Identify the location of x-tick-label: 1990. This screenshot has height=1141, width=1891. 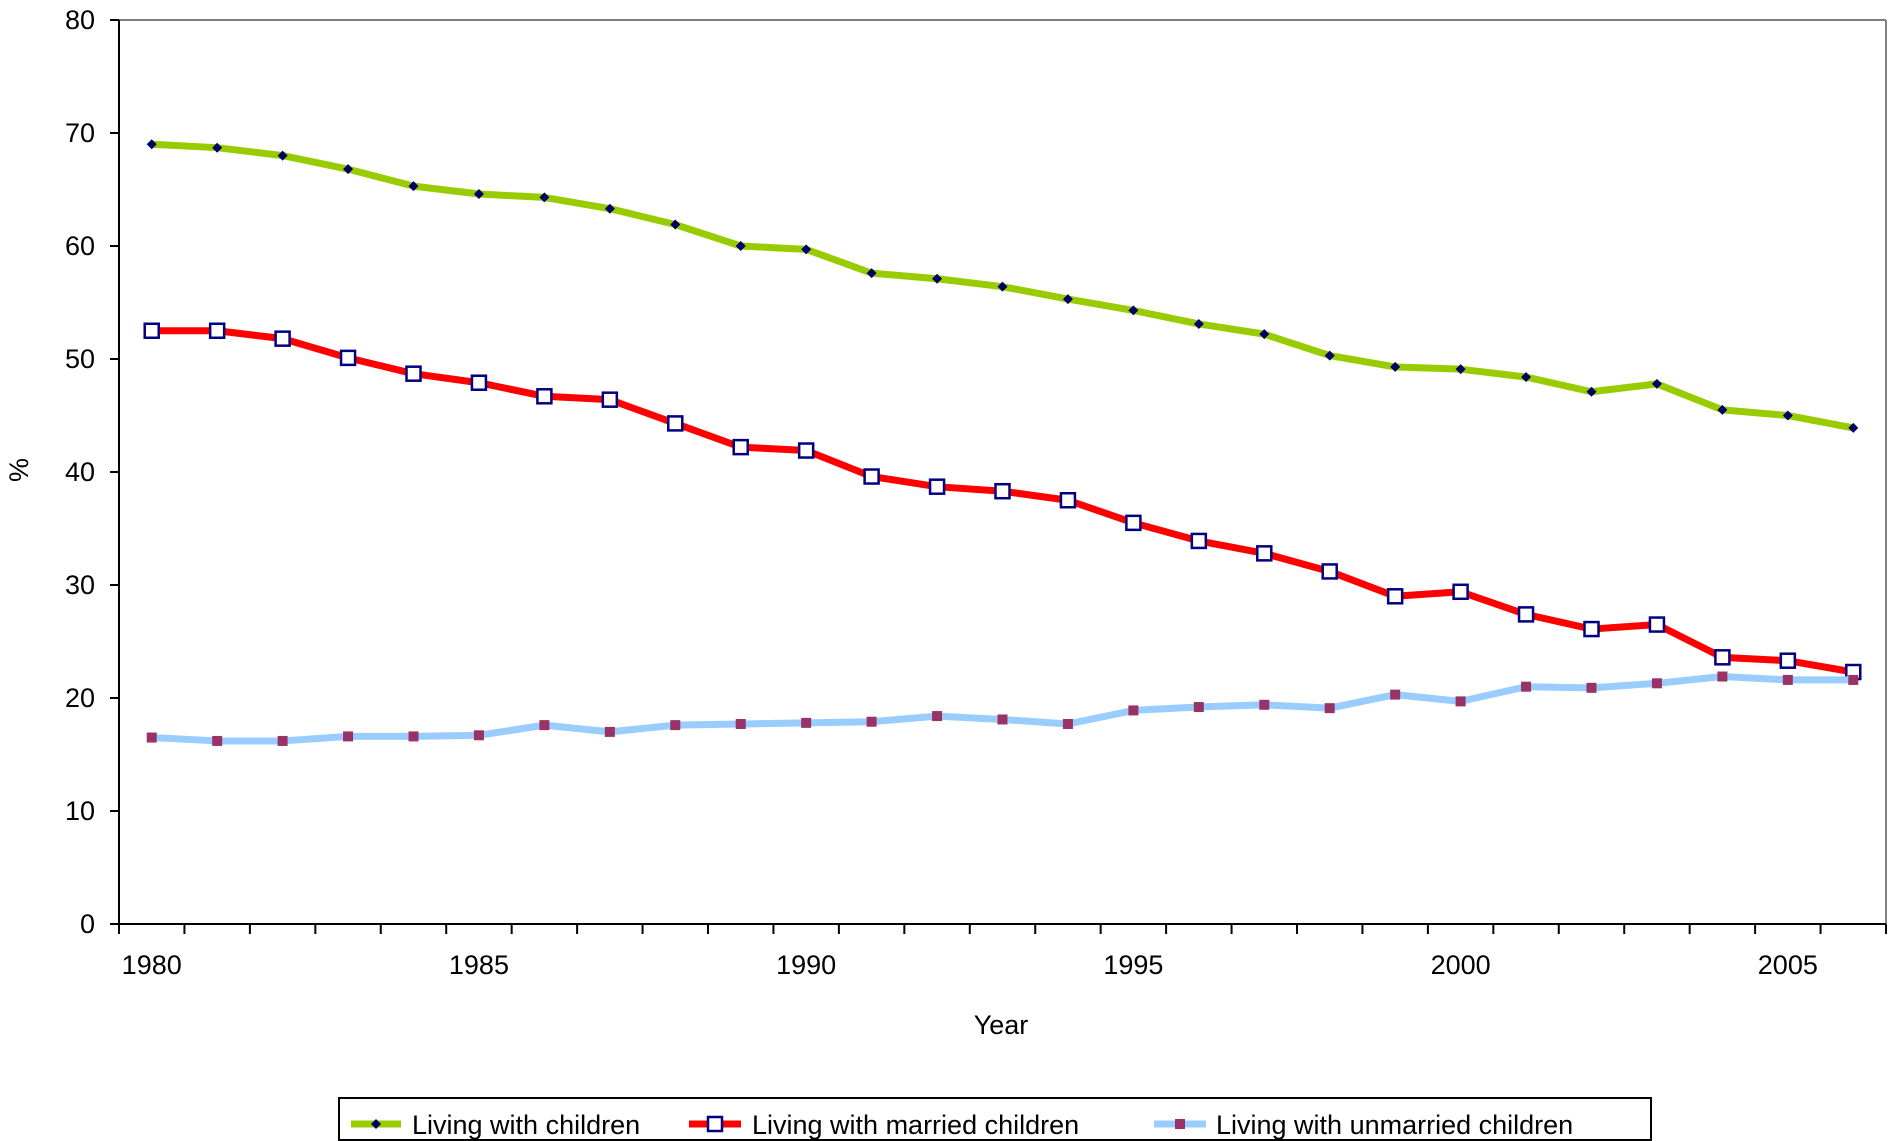
(806, 965).